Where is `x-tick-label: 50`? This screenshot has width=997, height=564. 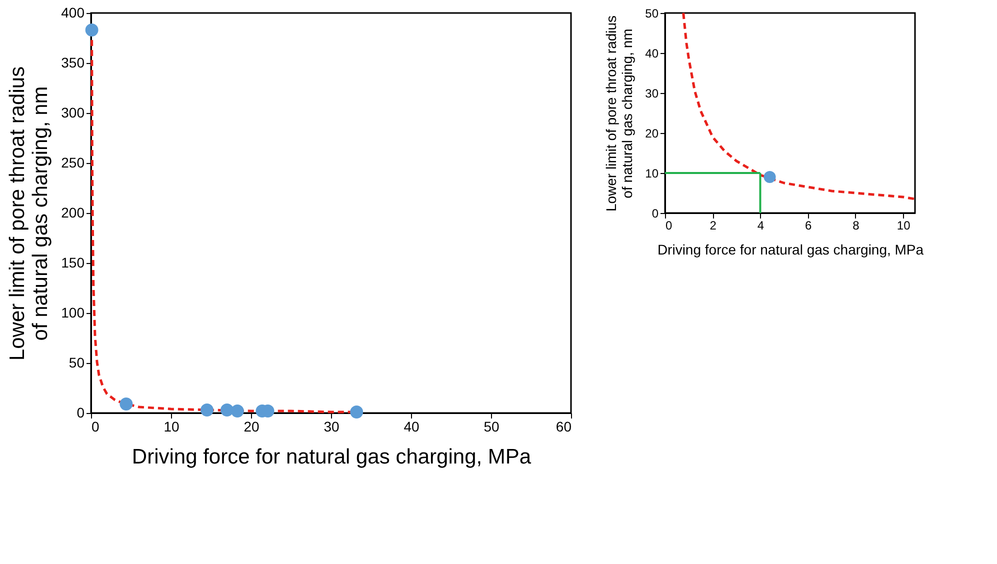 x-tick-label: 50 is located at coordinates (492, 426).